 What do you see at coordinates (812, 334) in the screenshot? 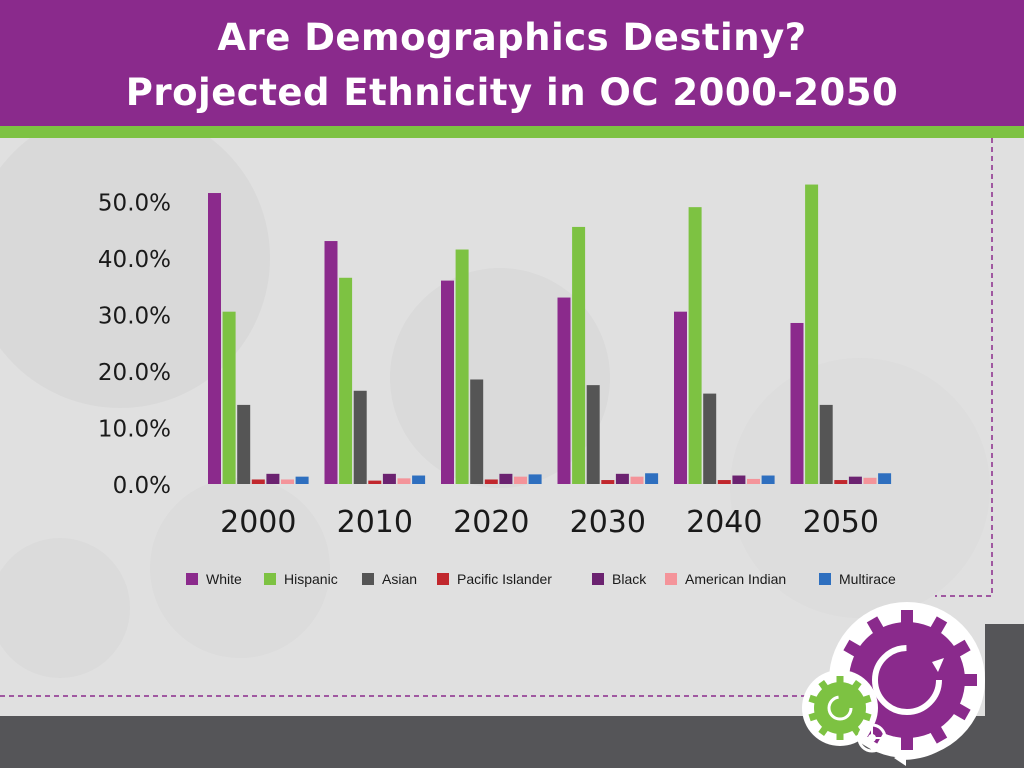
I see `bar-hispanic-2050` at bounding box center [812, 334].